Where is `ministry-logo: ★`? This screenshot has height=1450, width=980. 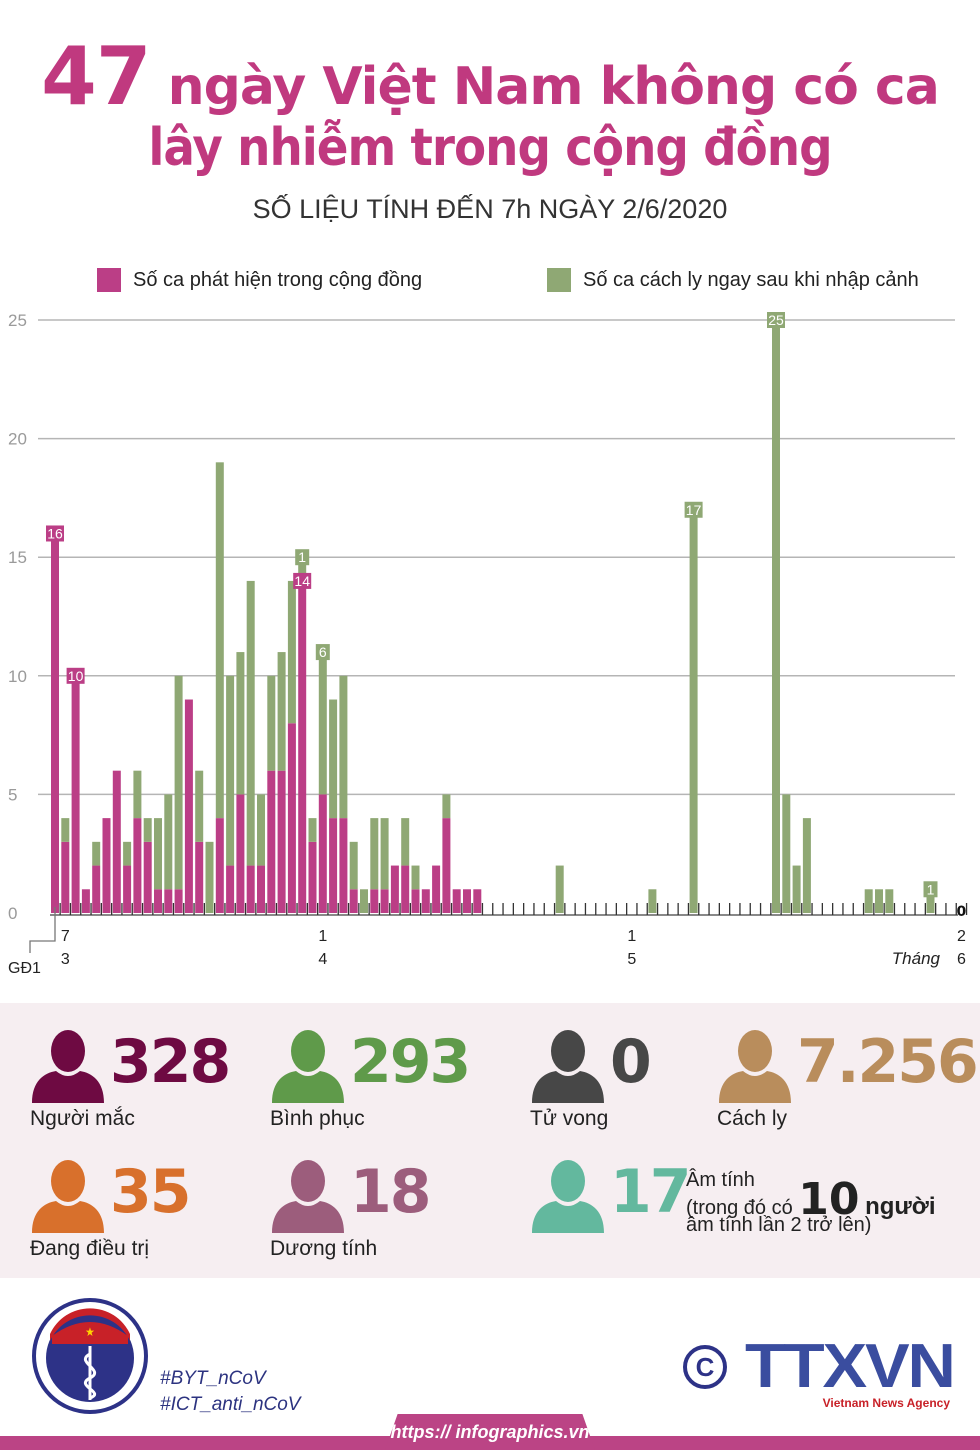
ministry-logo: ★ is located at coordinates (90, 1356).